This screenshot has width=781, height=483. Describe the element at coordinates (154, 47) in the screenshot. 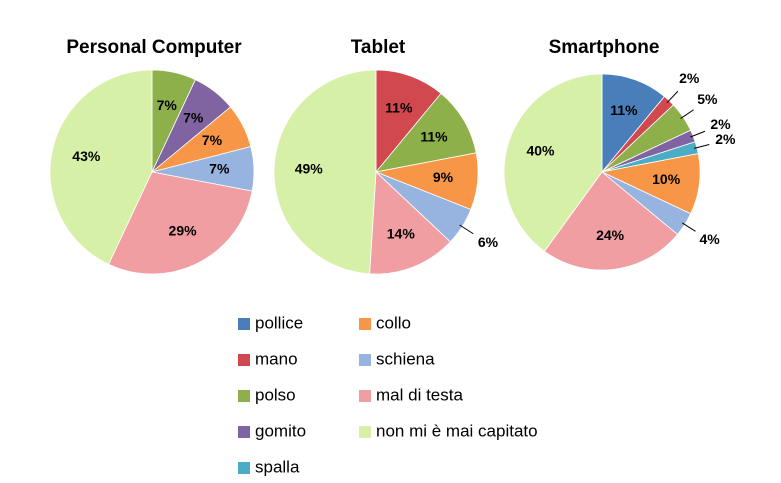

I see `pie-title: Personal Computer` at that location.